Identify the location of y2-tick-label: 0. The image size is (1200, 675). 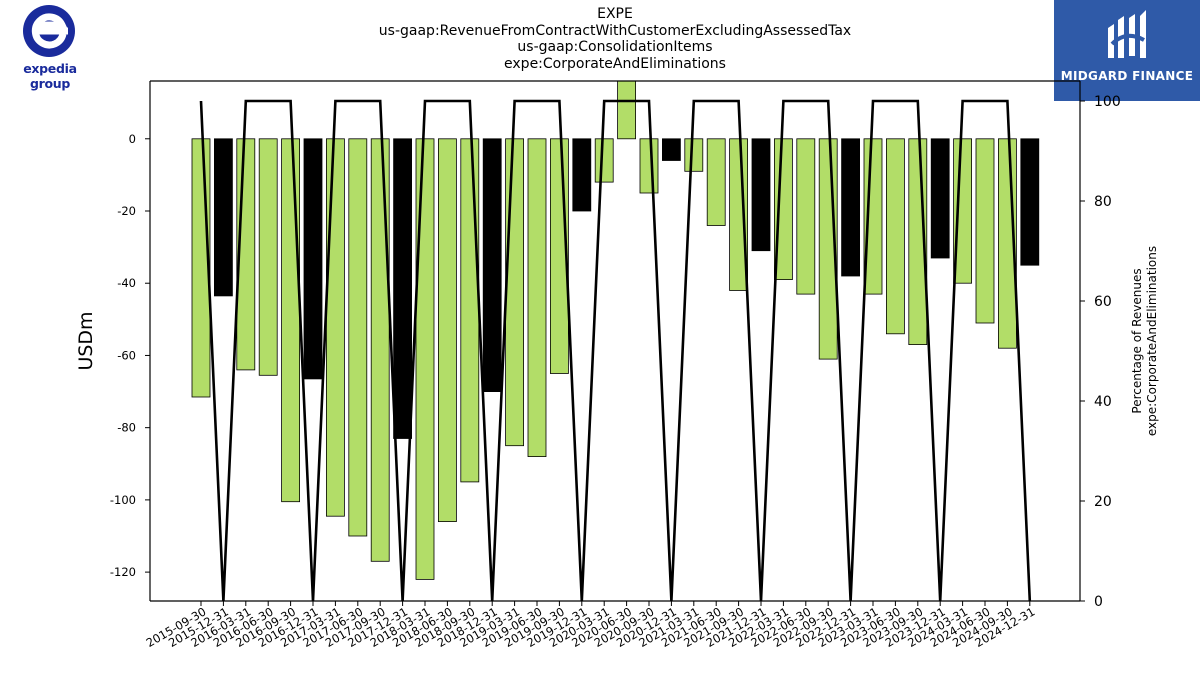
(1098, 602).